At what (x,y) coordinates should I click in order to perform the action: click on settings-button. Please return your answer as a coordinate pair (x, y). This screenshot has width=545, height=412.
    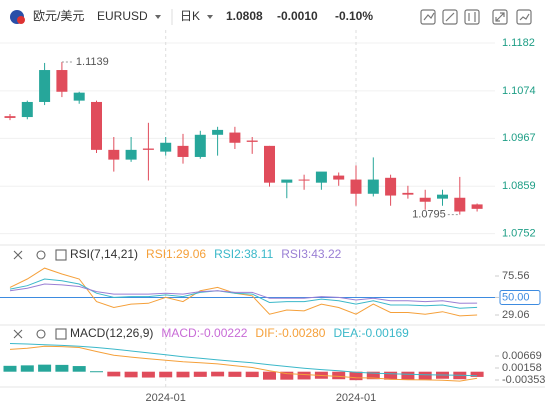
    Looking at the image, I should click on (524, 17).